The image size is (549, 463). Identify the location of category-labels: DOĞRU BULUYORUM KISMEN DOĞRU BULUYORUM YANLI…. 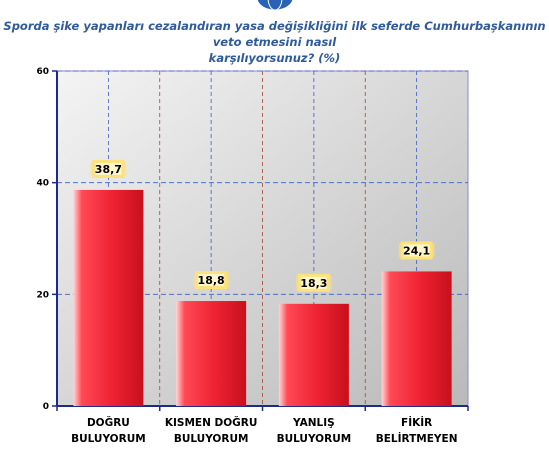
(264, 430).